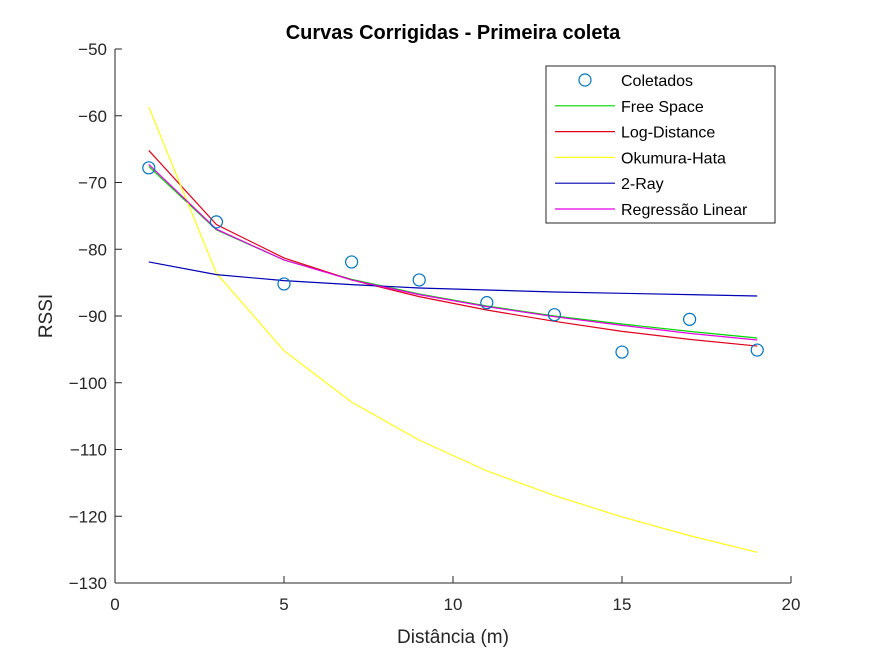 The height and width of the screenshot is (661, 875). I want to click on y-axis-title: RSSI, so click(46, 316).